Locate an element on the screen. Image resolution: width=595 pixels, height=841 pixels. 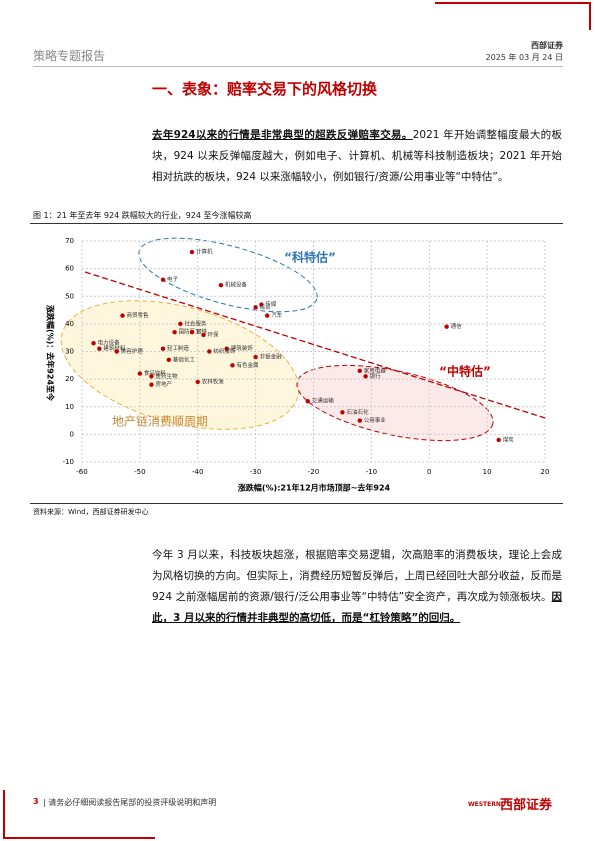
report-type: 策略专题报告 is located at coordinates (69, 56).